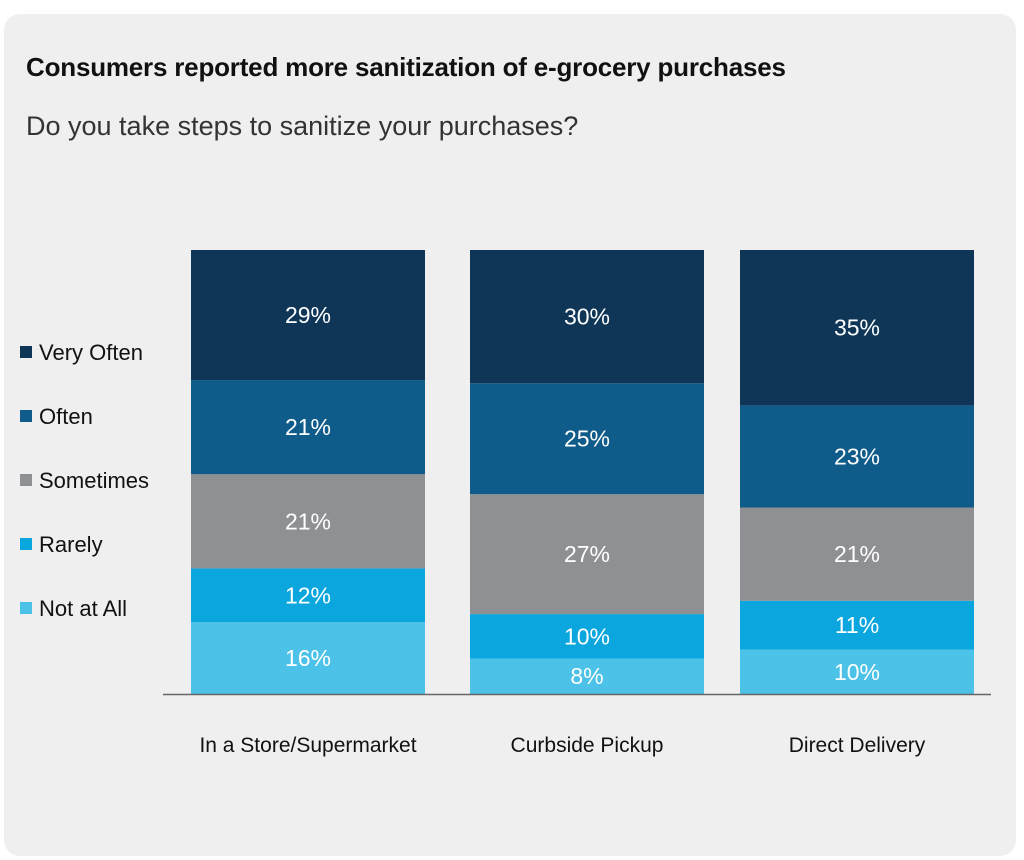  I want to click on legend-swatch-often, so click(26, 416).